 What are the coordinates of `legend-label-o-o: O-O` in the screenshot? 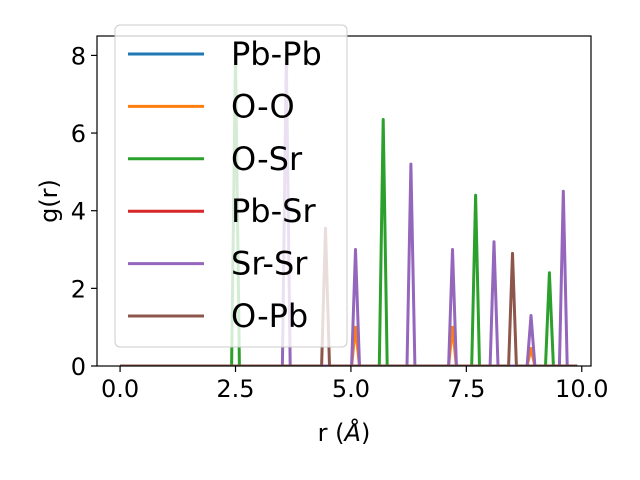 It's located at (263, 106).